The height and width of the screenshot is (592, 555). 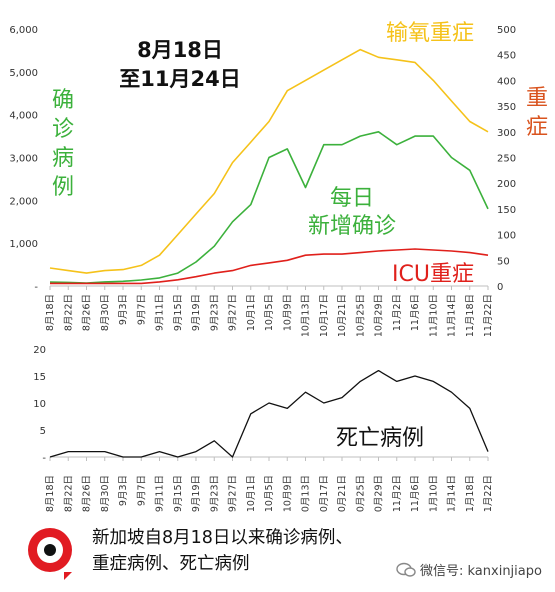 What do you see at coordinates (233, 493) in the screenshot?
I see `chart2-x-tick: 9月27日` at bounding box center [233, 493].